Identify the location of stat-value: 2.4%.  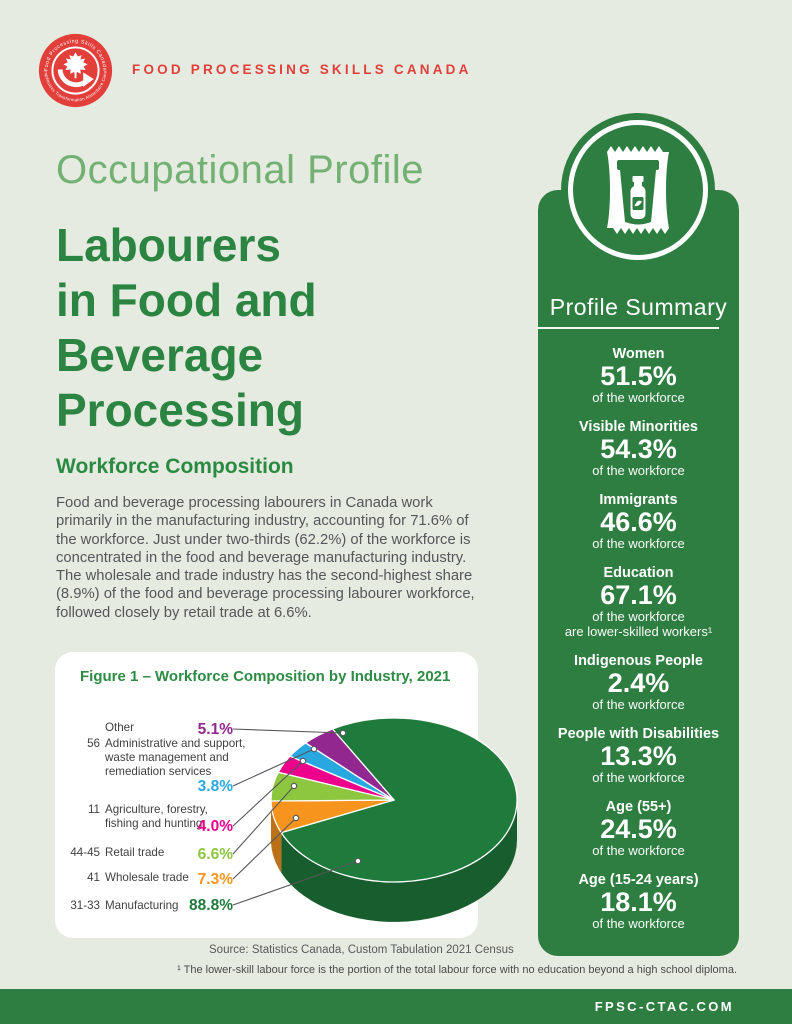
(638, 683).